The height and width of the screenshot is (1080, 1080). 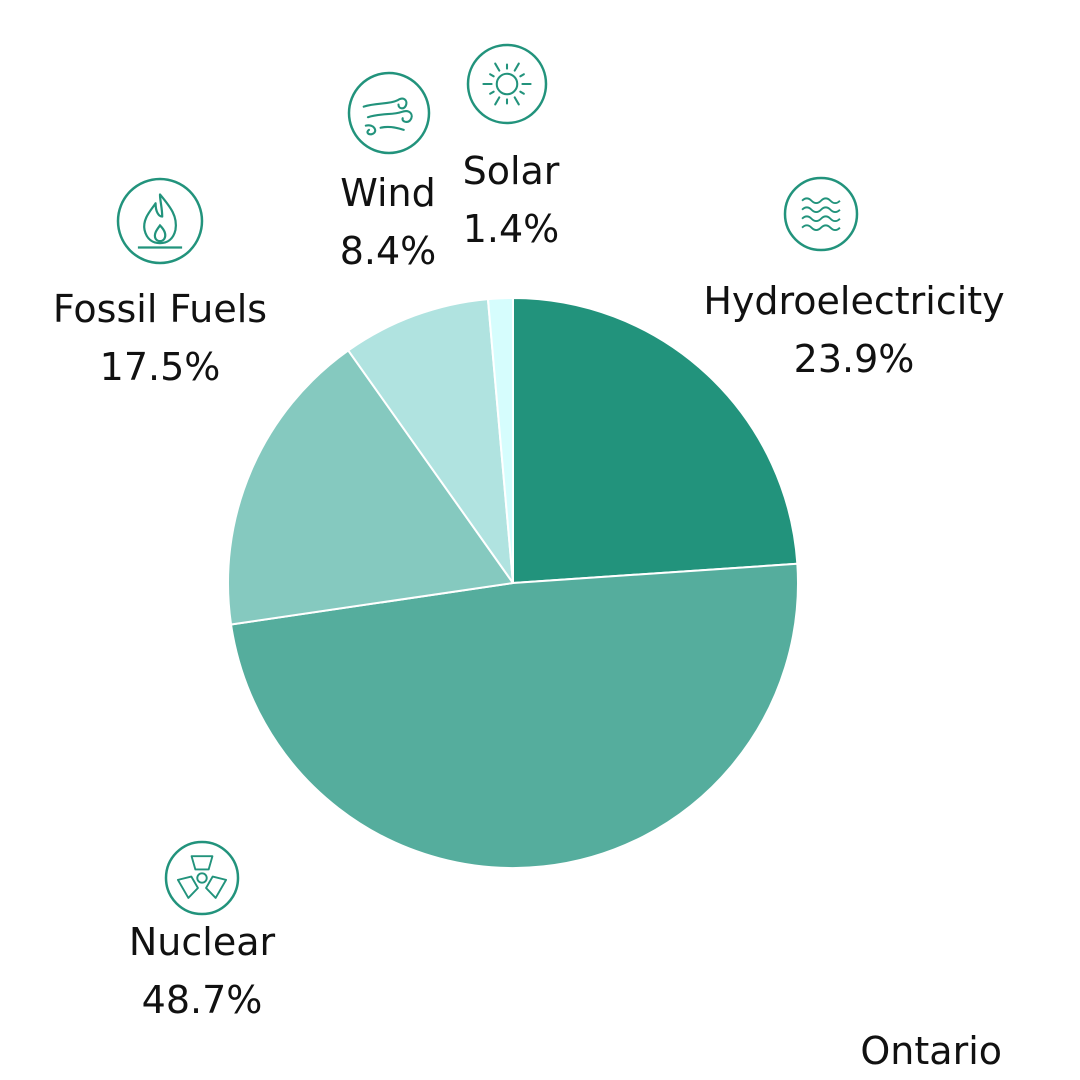 What do you see at coordinates (511, 229) in the screenshot?
I see `label-solar-value: 1.4%` at bounding box center [511, 229].